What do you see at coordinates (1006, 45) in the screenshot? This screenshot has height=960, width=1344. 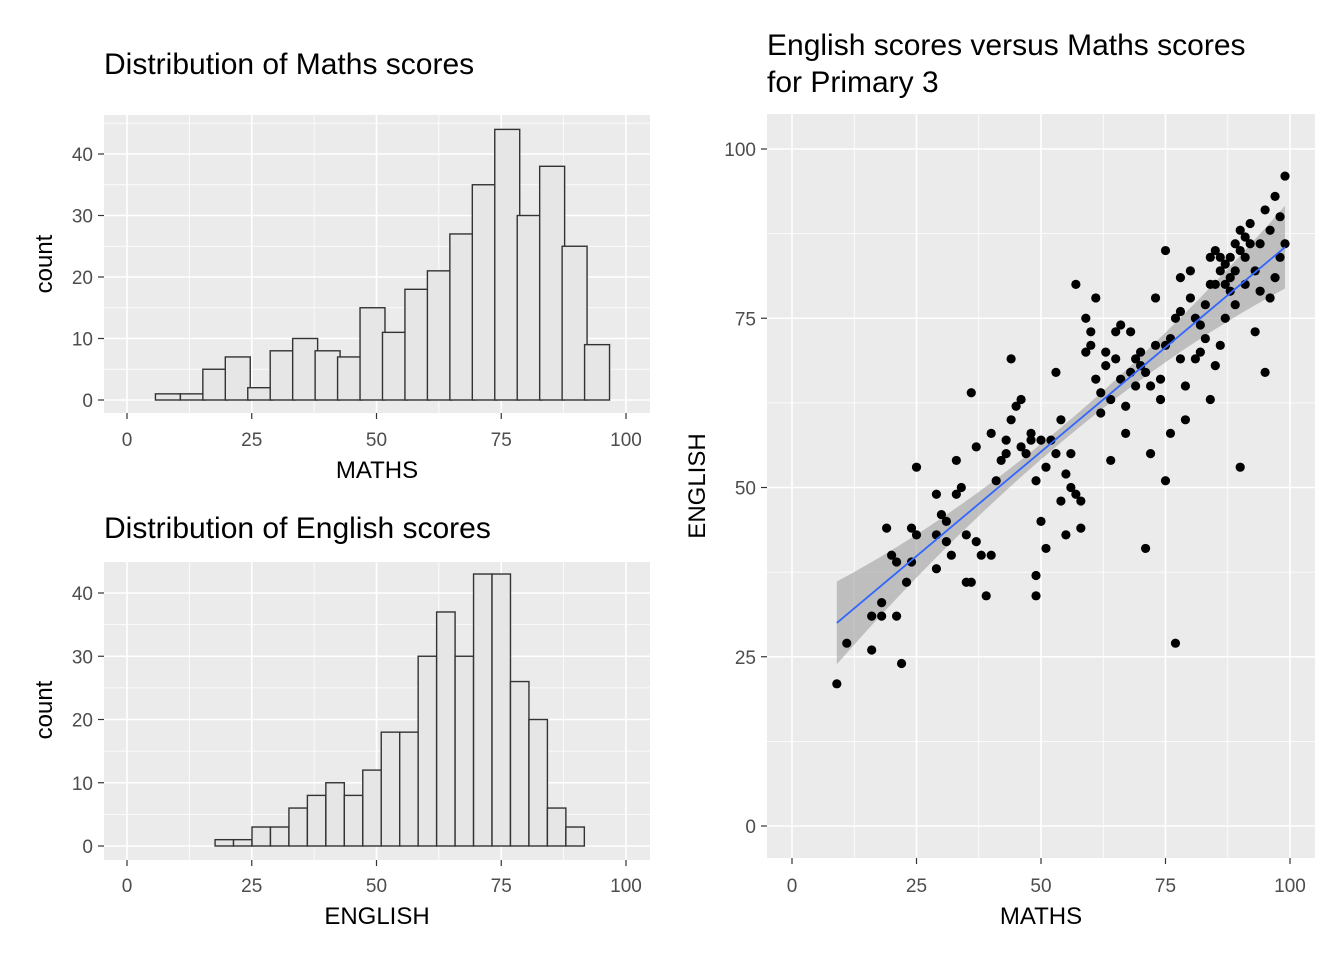 I see `scatter-title-line-1: English scores versus Maths scores` at bounding box center [1006, 45].